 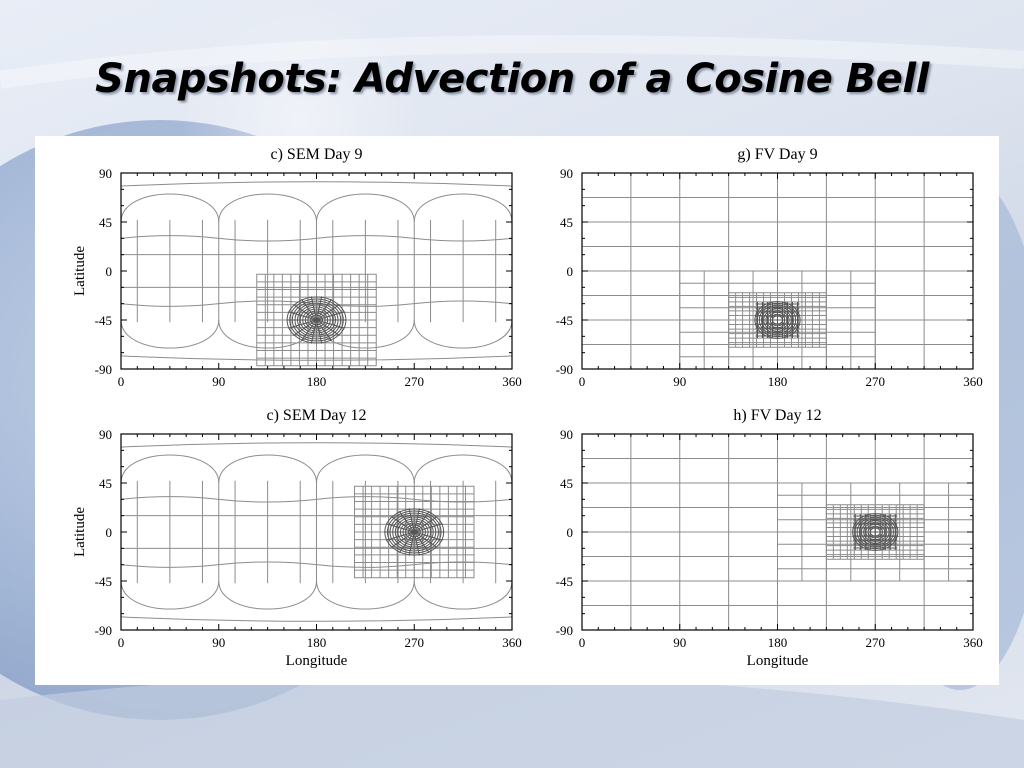 What do you see at coordinates (317, 415) in the screenshot?
I see `panel-title: c) SEM Day 12` at bounding box center [317, 415].